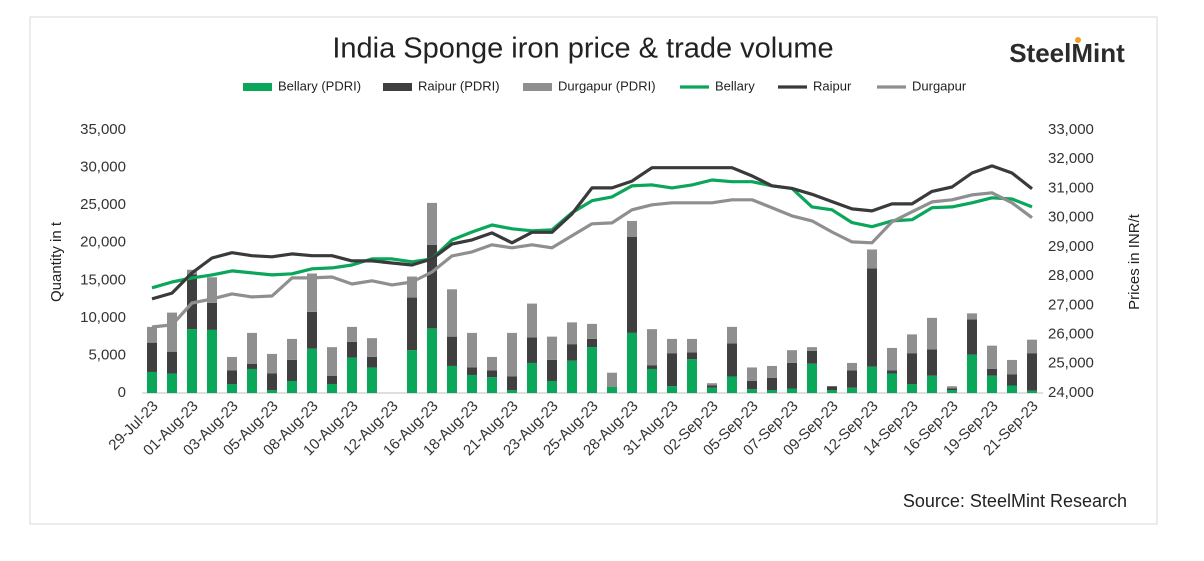  Describe the element at coordinates (1071, 246) in the screenshot. I see `y2-tick-label: 29,000` at that location.